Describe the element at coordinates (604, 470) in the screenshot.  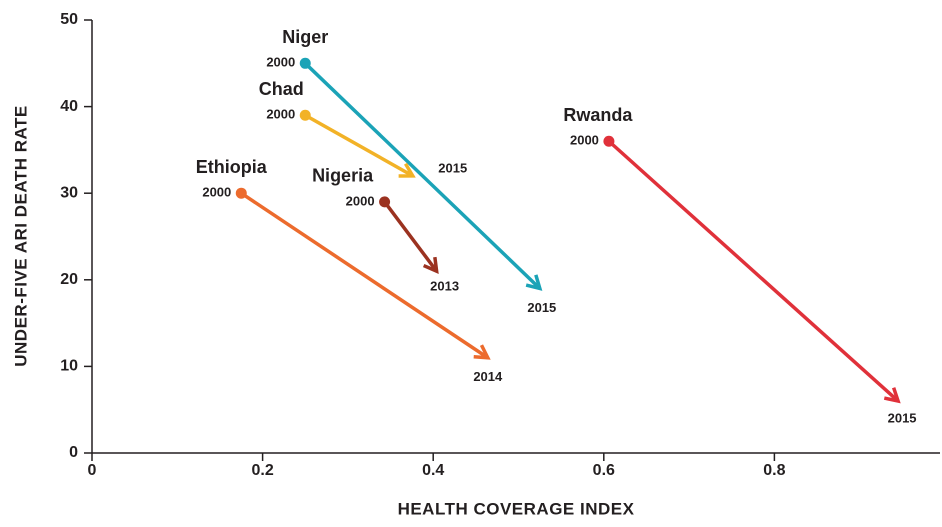
I see `x-tick-label: 0.6` at that location.